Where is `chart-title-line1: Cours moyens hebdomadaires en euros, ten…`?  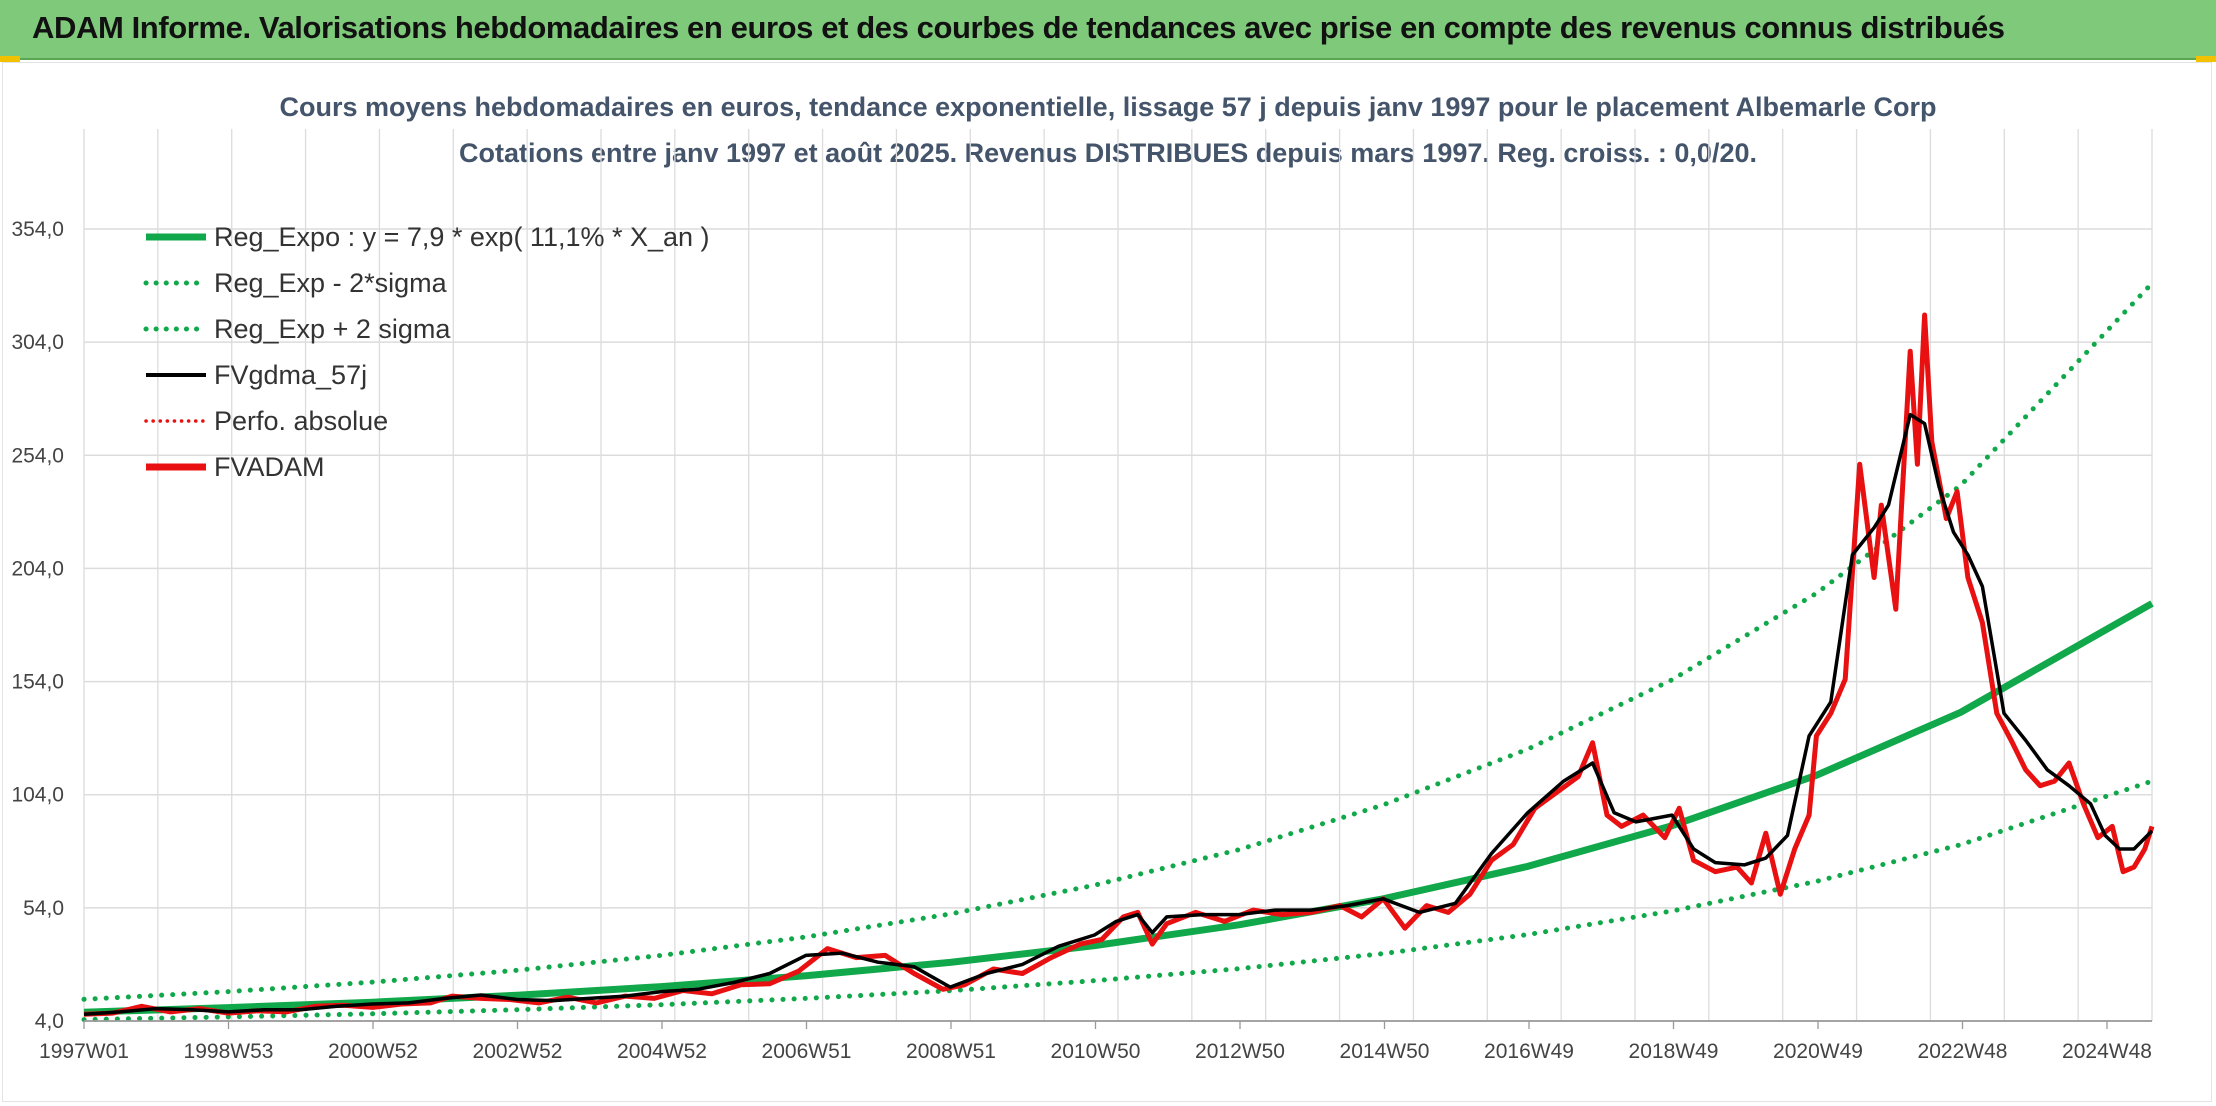
chart-title-line1: Cours moyens hebdomadaires en euros, ten… is located at coordinates (1108, 107).